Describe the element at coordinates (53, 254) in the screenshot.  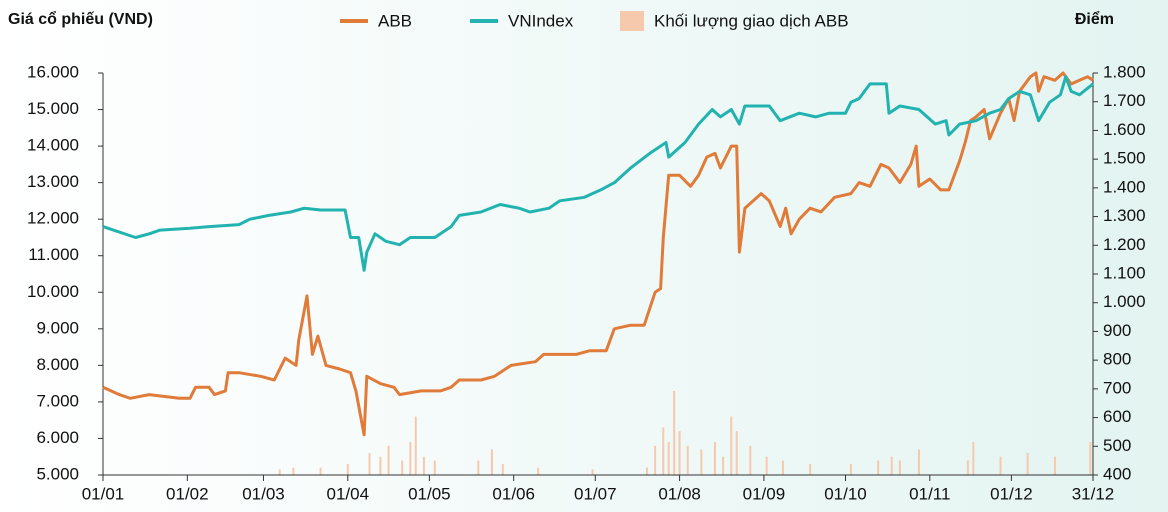
I see `y-tick-label: 11.000` at that location.